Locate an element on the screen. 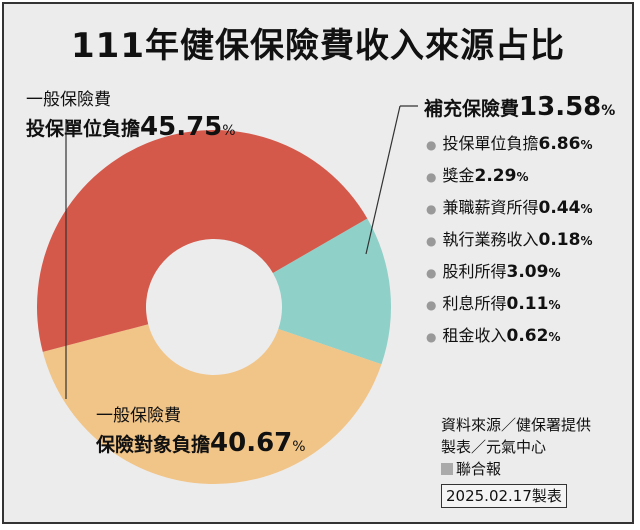 The width and height of the screenshot is (640, 530). legend-head: 補充保險費13.58% is located at coordinates (519, 107).